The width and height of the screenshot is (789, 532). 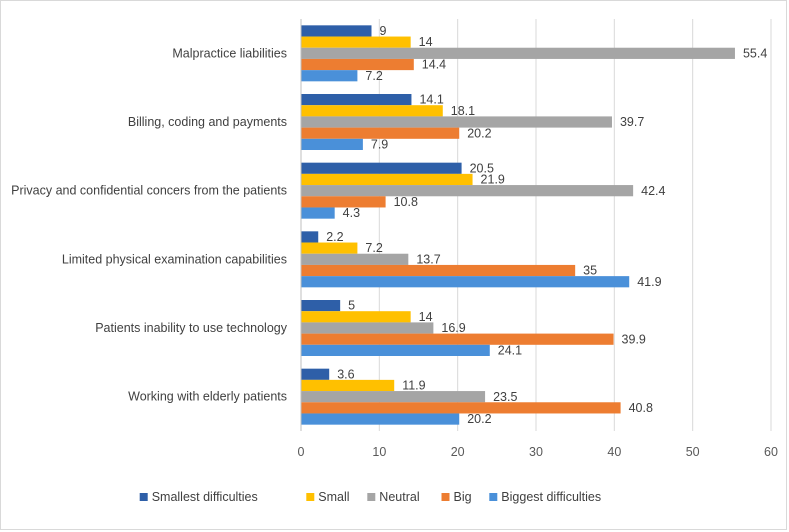 What do you see at coordinates (755, 53) in the screenshot?
I see `data-label-malpractice-liabilities-neutral: 55.4` at bounding box center [755, 53].